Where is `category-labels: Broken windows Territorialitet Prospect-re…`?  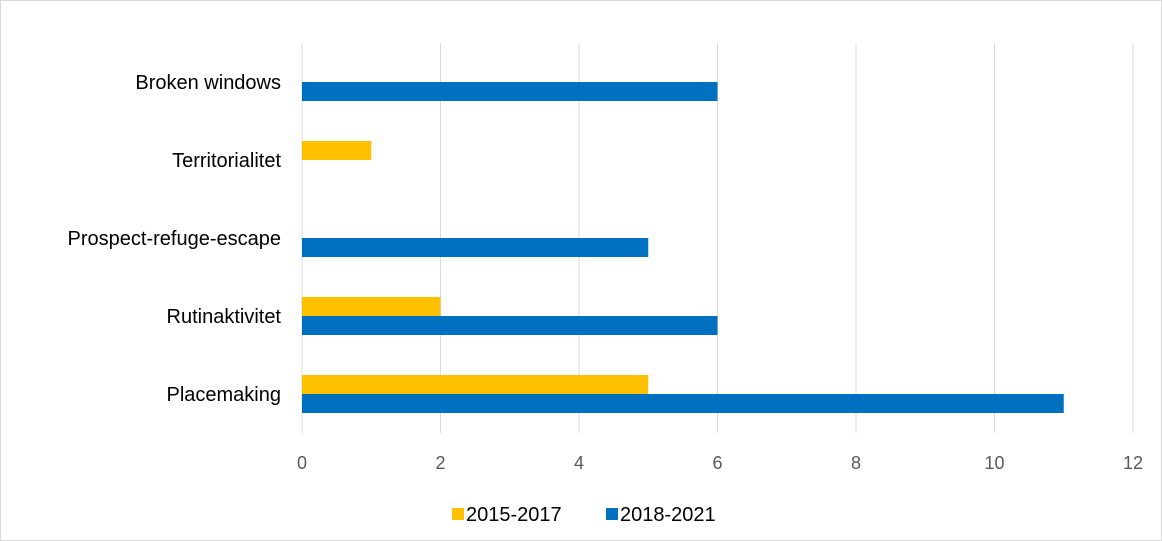
category-labels: Broken windows Territorialitet Prospect-re… is located at coordinates (175, 239).